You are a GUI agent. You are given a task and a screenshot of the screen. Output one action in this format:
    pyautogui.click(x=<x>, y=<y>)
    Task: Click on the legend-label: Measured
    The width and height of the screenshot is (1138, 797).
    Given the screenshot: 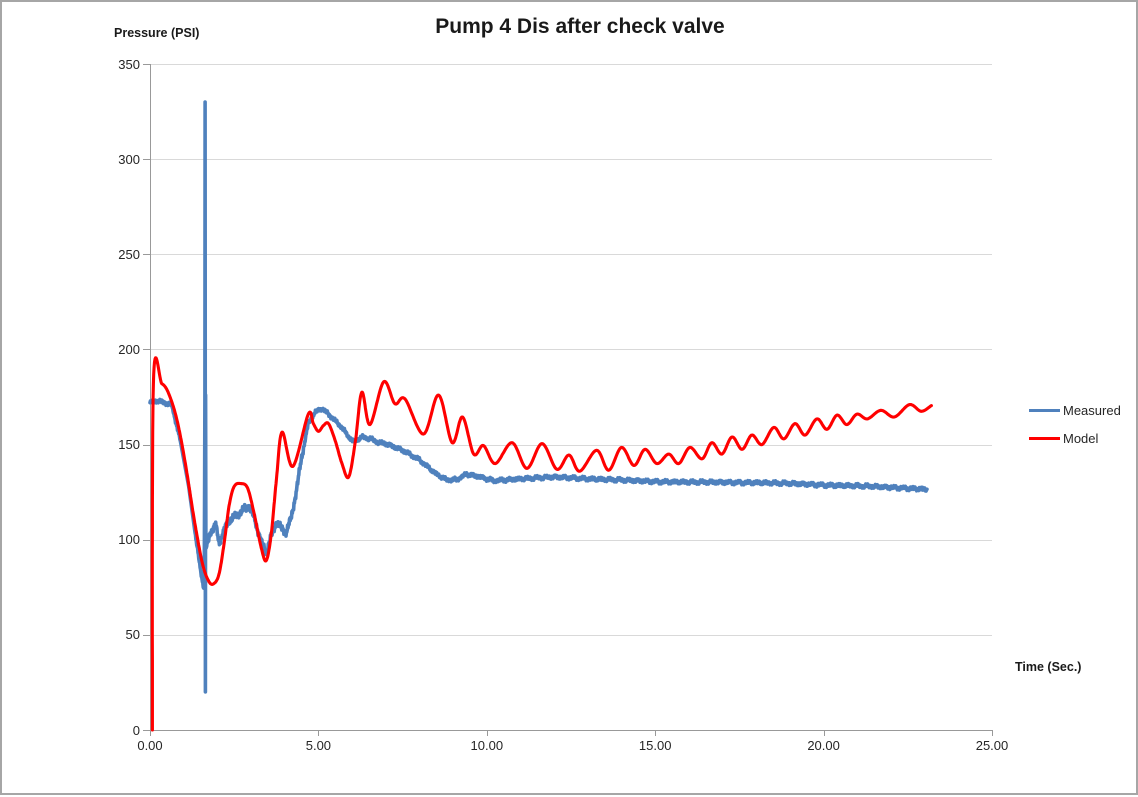 What is the action you would take?
    pyautogui.click(x=1092, y=410)
    